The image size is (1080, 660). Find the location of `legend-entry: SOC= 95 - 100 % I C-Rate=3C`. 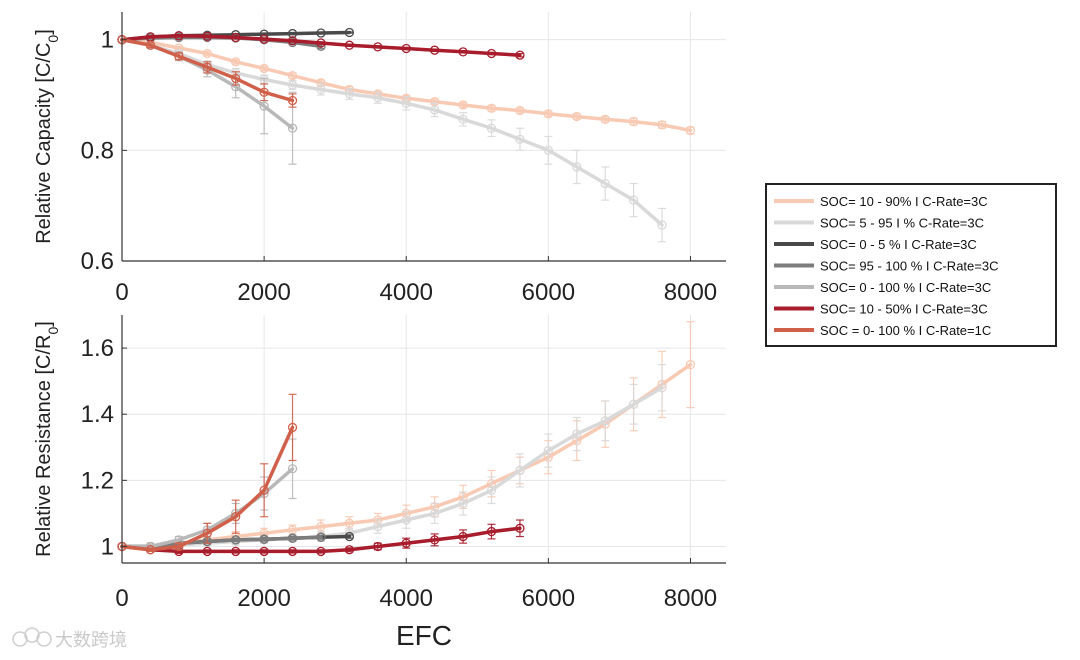

legend-entry: SOC= 95 - 100 % I C-Rate=3C is located at coordinates (886, 266).